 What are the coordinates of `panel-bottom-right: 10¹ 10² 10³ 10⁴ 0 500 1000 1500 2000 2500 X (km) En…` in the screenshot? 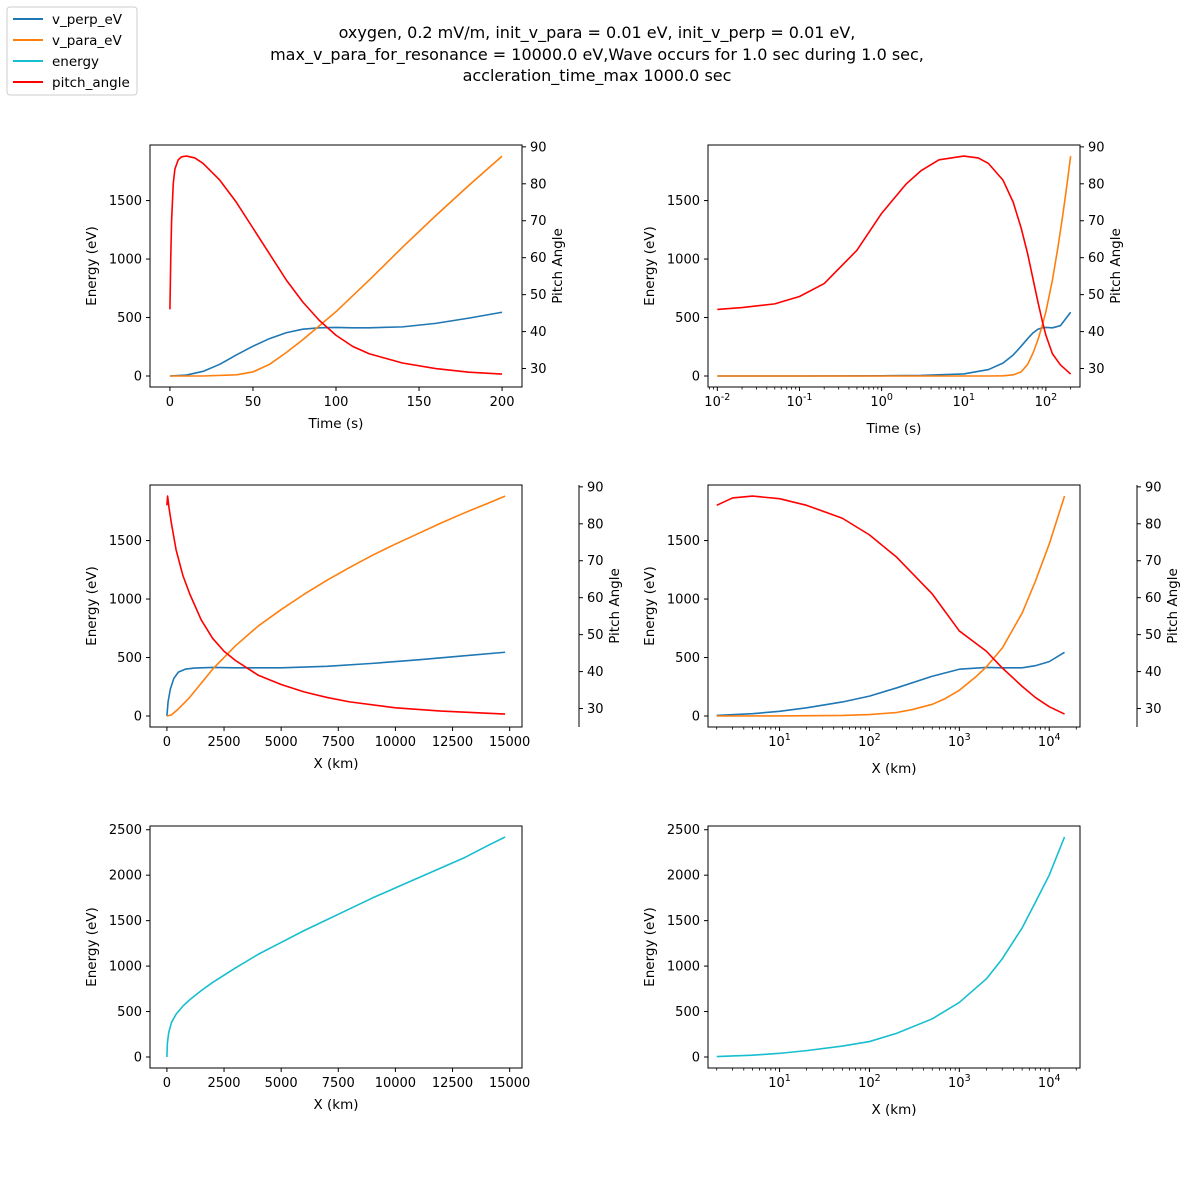 It's located at (861, 970).